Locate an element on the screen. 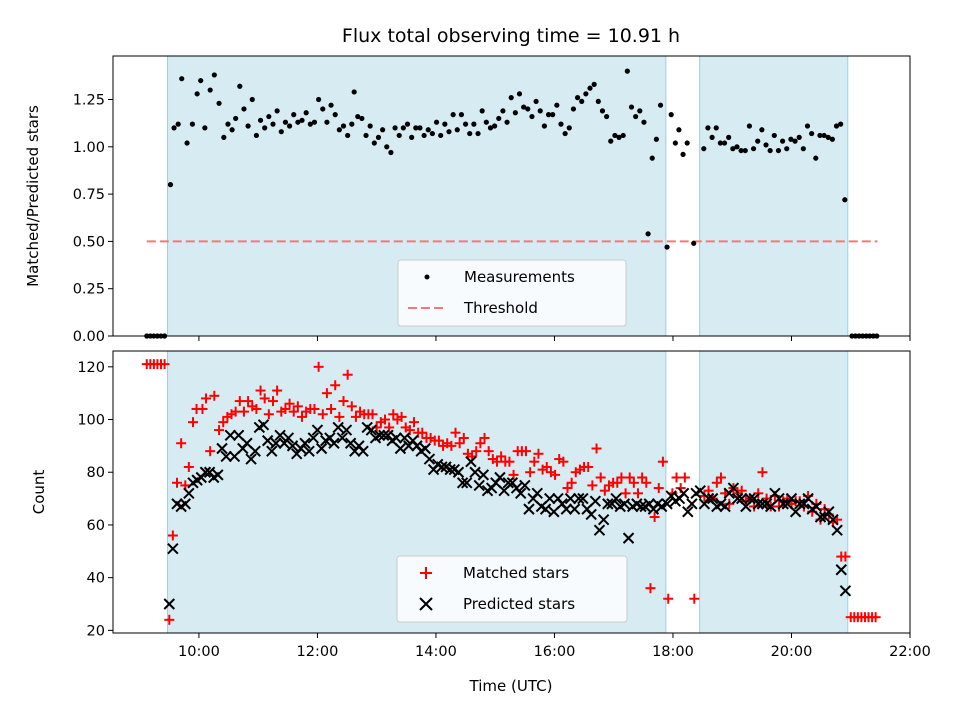  y-tick-label: 60 is located at coordinates (96, 526).